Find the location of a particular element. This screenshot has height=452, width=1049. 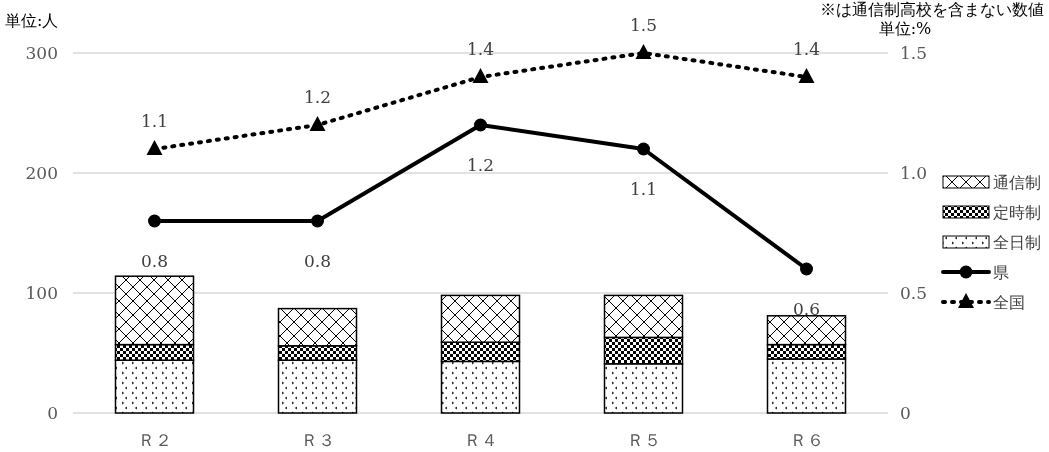

x-tick-label: Ｒ３ is located at coordinates (317, 440).